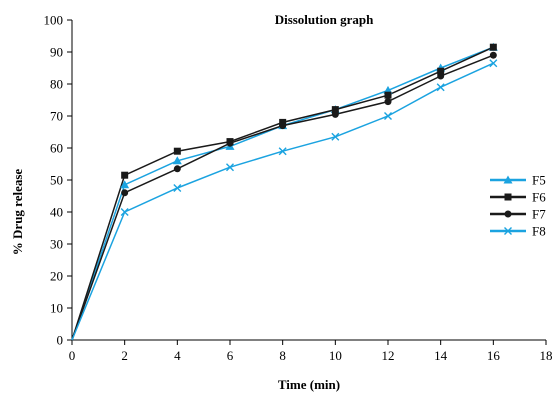 The image size is (555, 394). Describe the element at coordinates (508, 214) in the screenshot. I see `legend-marker-f7` at that location.